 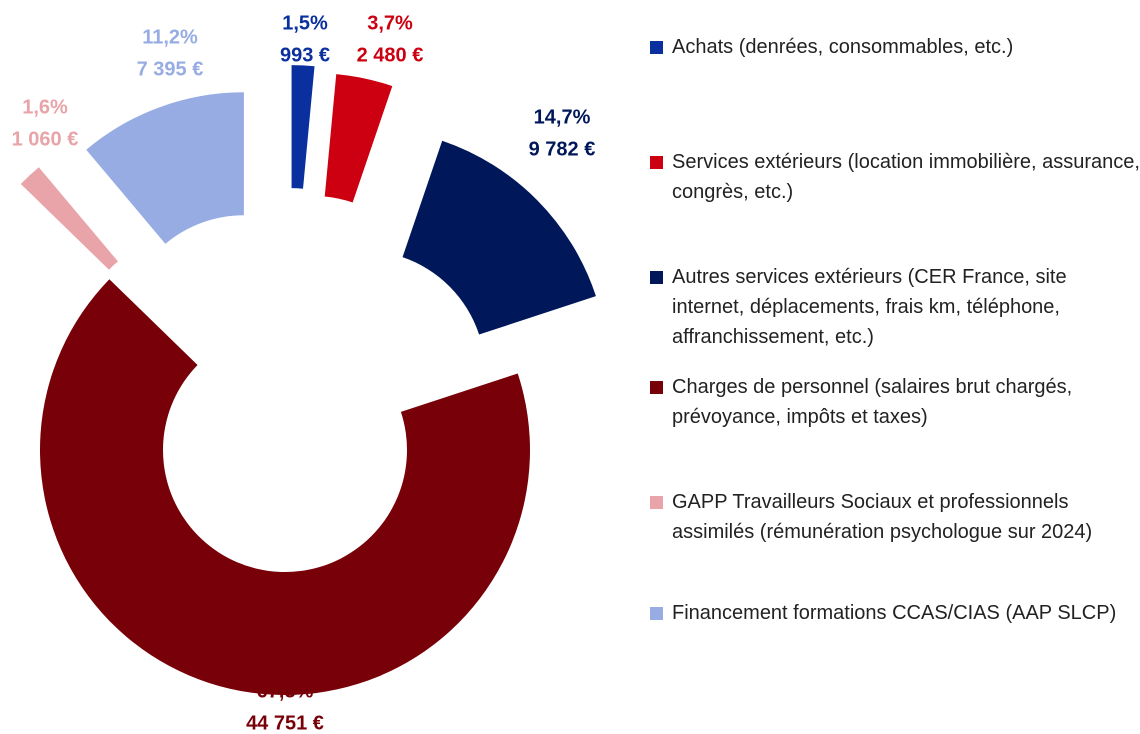 I want to click on value-label: 7 395 €, so click(x=170, y=69).